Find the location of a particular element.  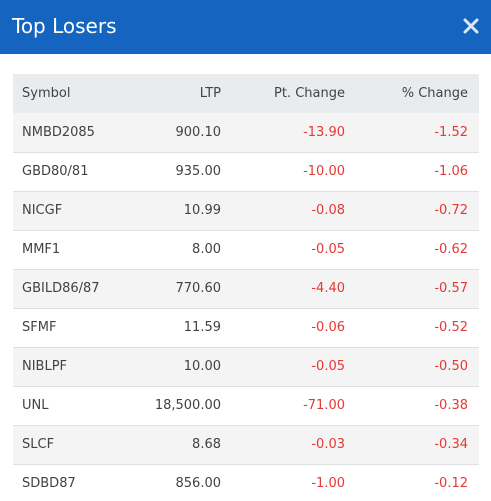

cell-pct-change: -0.57 is located at coordinates (416, 289).